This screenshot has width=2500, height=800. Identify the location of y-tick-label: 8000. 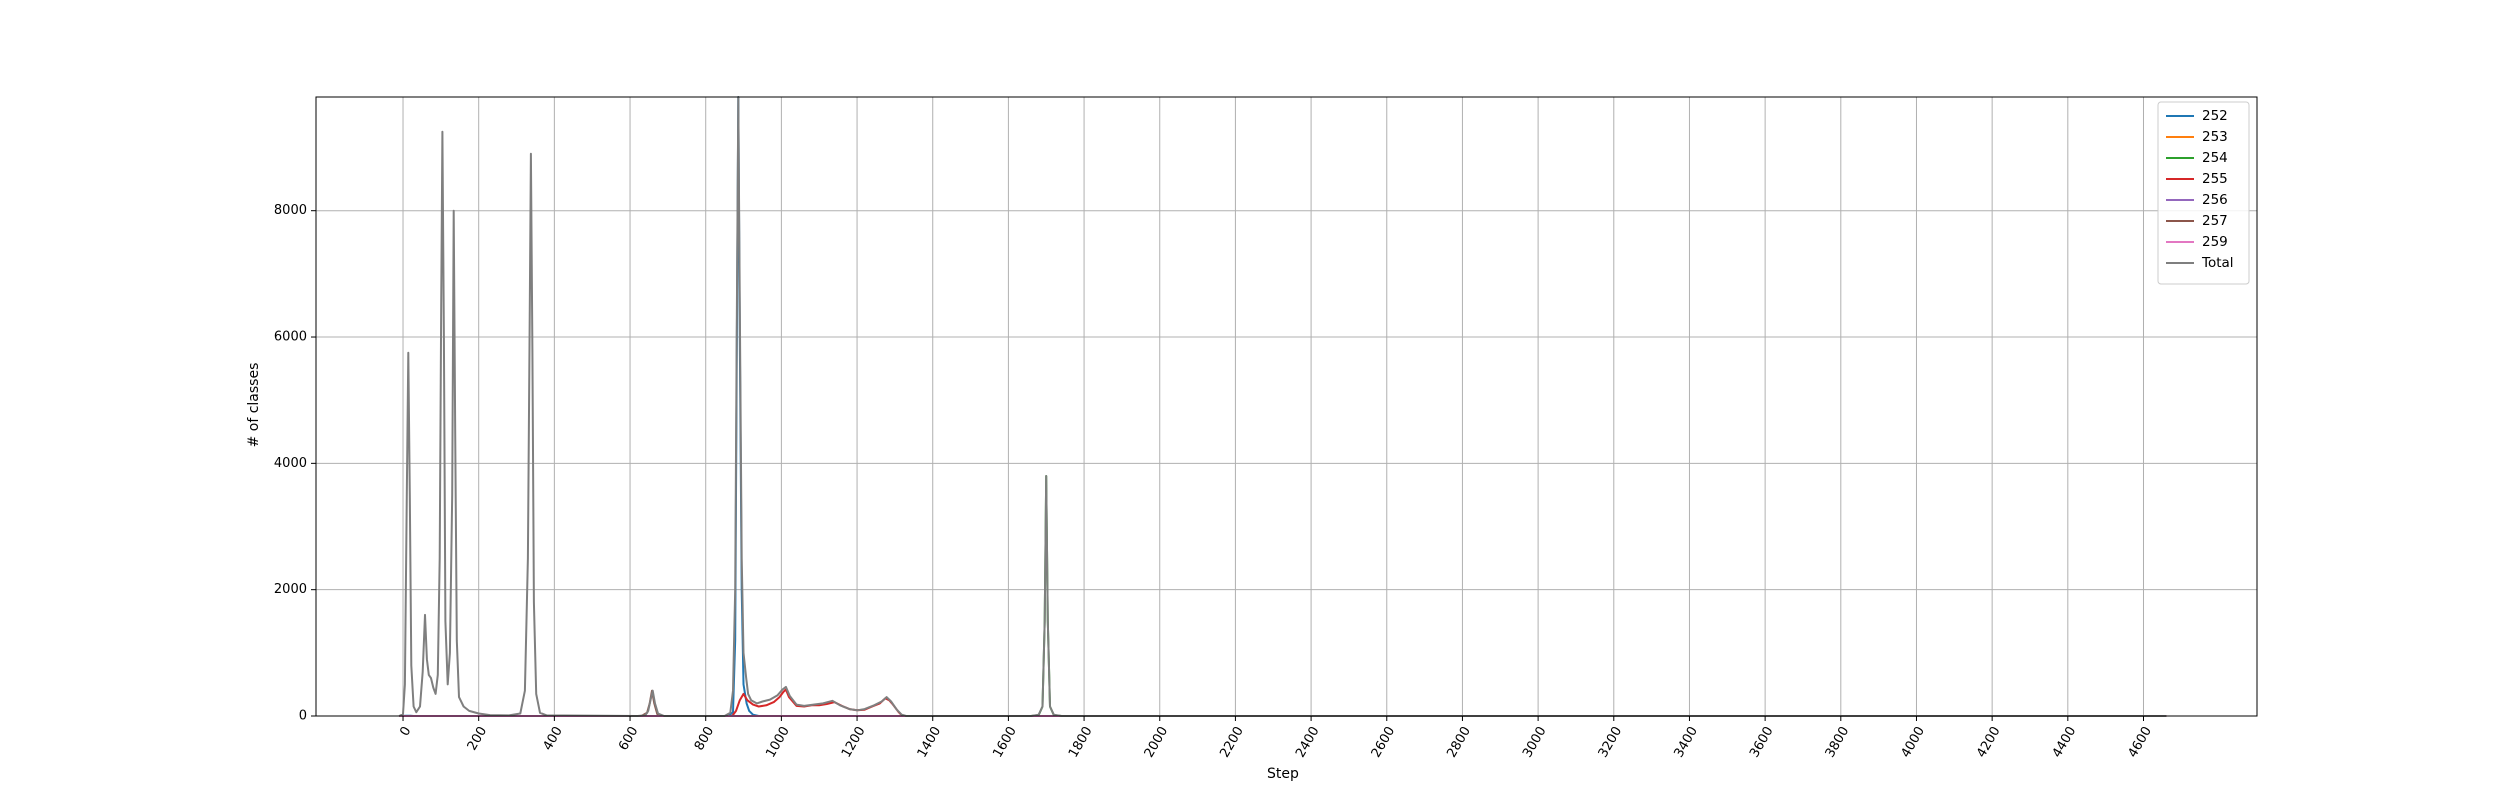
(290, 210).